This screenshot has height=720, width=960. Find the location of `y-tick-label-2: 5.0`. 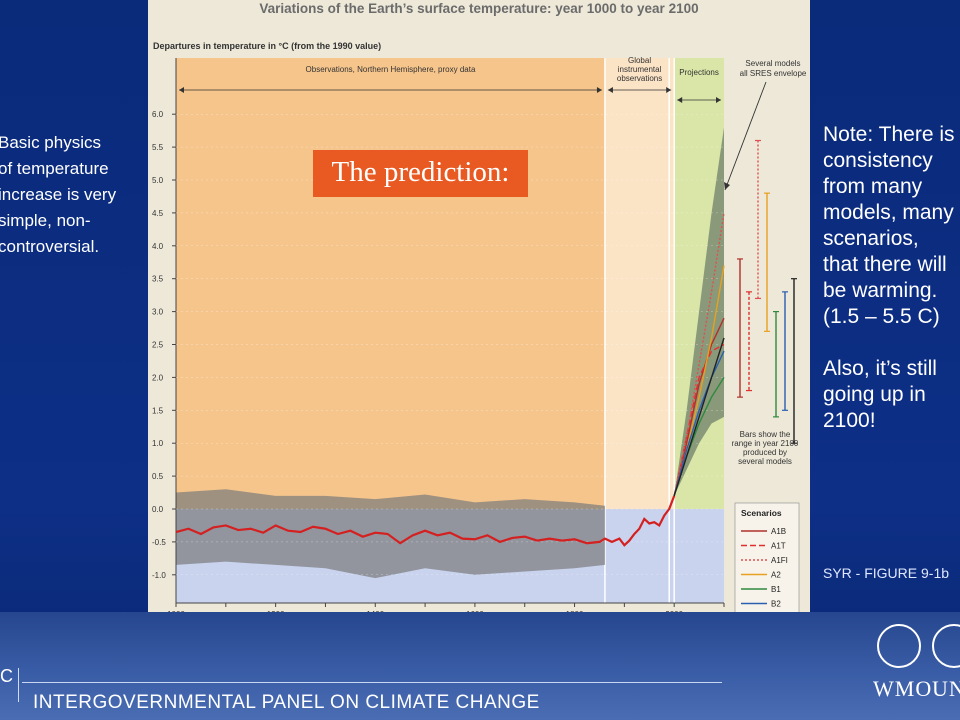

y-tick-label-2: 5.0 is located at coordinates (158, 180).